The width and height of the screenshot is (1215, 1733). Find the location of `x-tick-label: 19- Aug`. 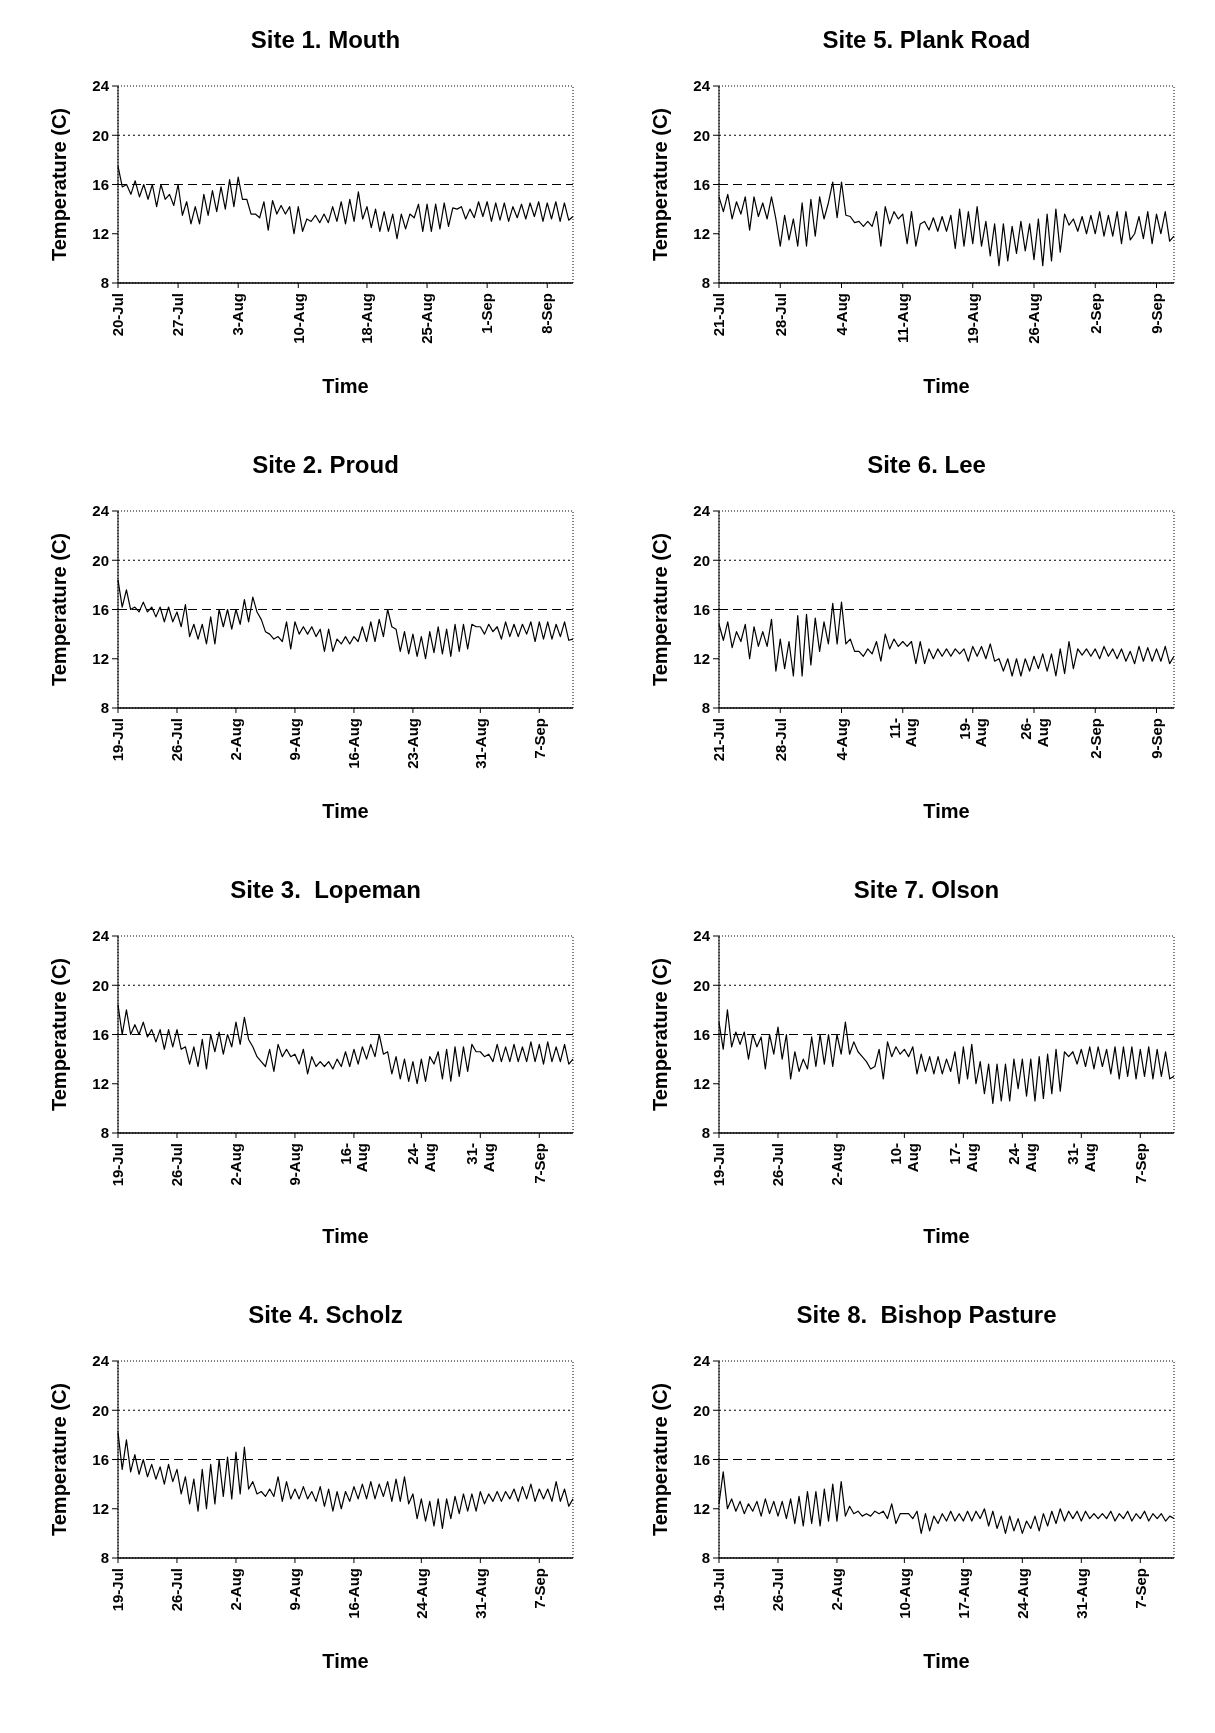

x-tick-label: 19- Aug is located at coordinates (972, 733).